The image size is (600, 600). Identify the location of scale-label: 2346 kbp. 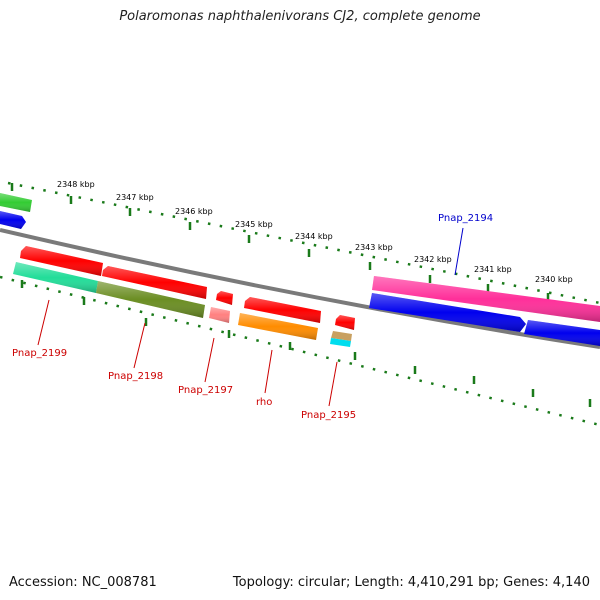
(194, 211).